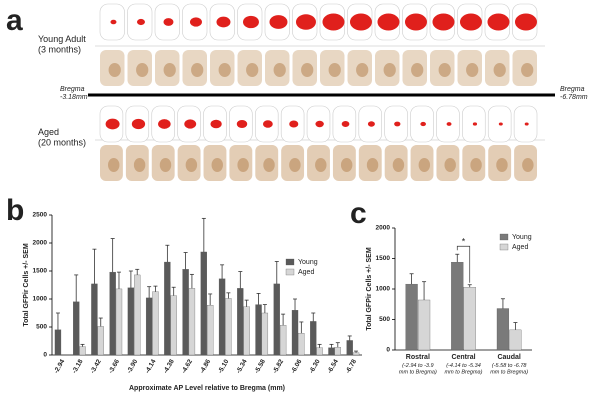  Describe the element at coordinates (508, 357) in the screenshot. I see `x-tick-label: Caudal` at that location.